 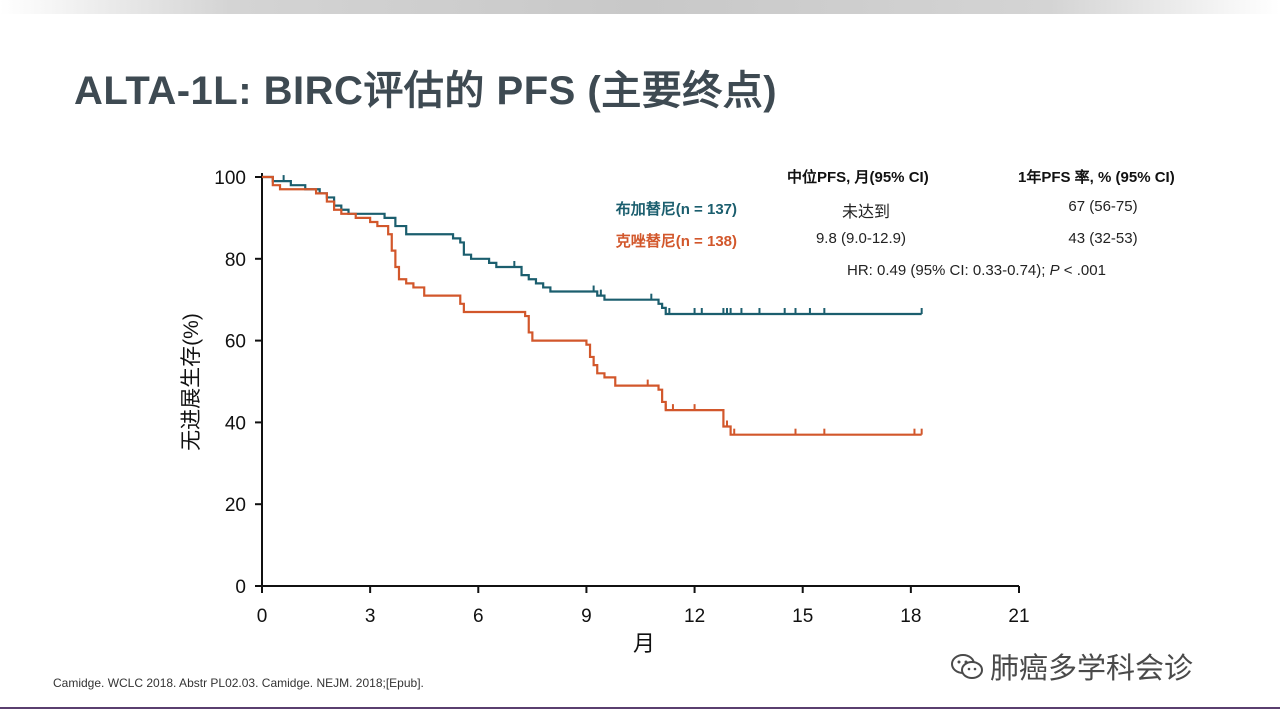 What do you see at coordinates (235, 505) in the screenshot?
I see `y-tick-label: 20` at bounding box center [235, 505].